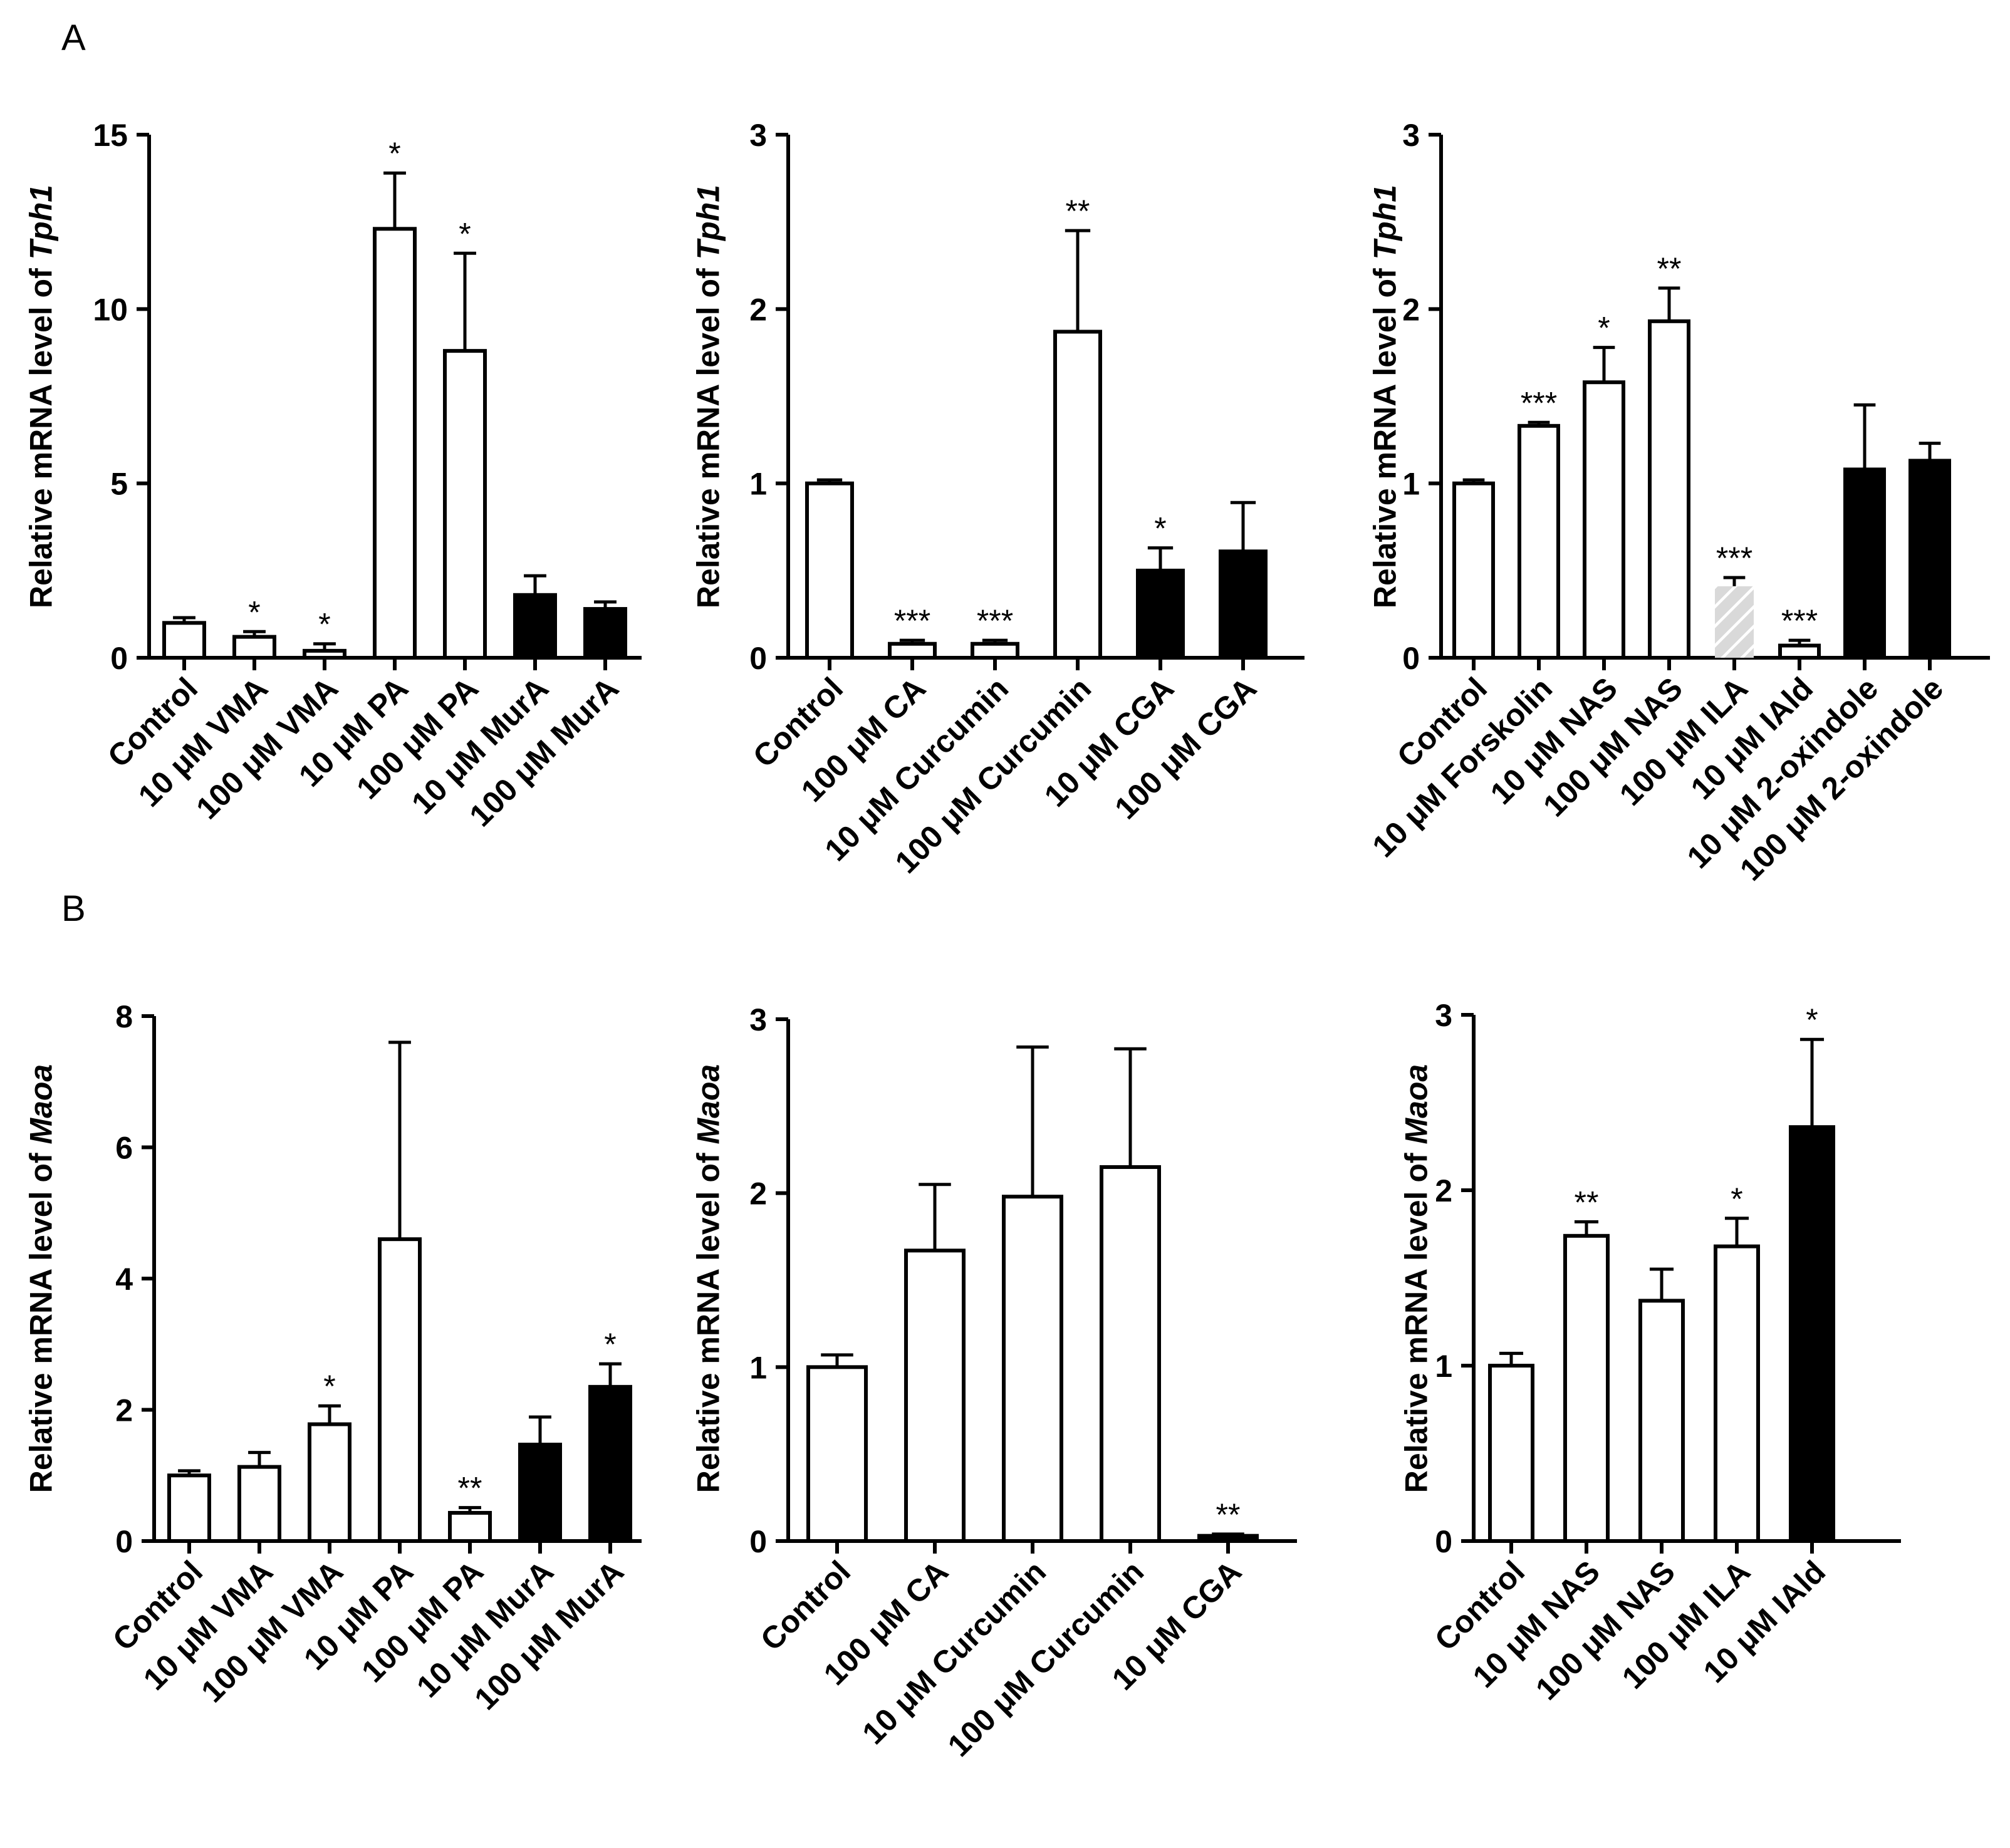  I want to click on y-axis-label: Relative mRNA level of Maoa, so click(41, 1278).